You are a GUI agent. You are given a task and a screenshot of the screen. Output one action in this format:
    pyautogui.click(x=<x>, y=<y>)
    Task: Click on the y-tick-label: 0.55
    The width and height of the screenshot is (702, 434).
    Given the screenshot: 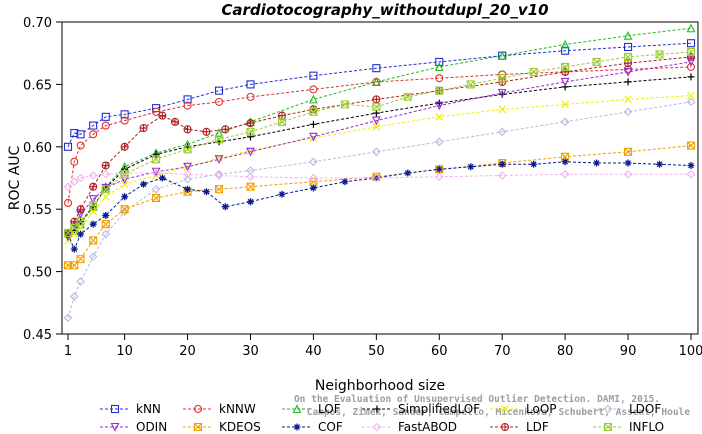 What is the action you would take?
    pyautogui.click(x=37, y=210)
    